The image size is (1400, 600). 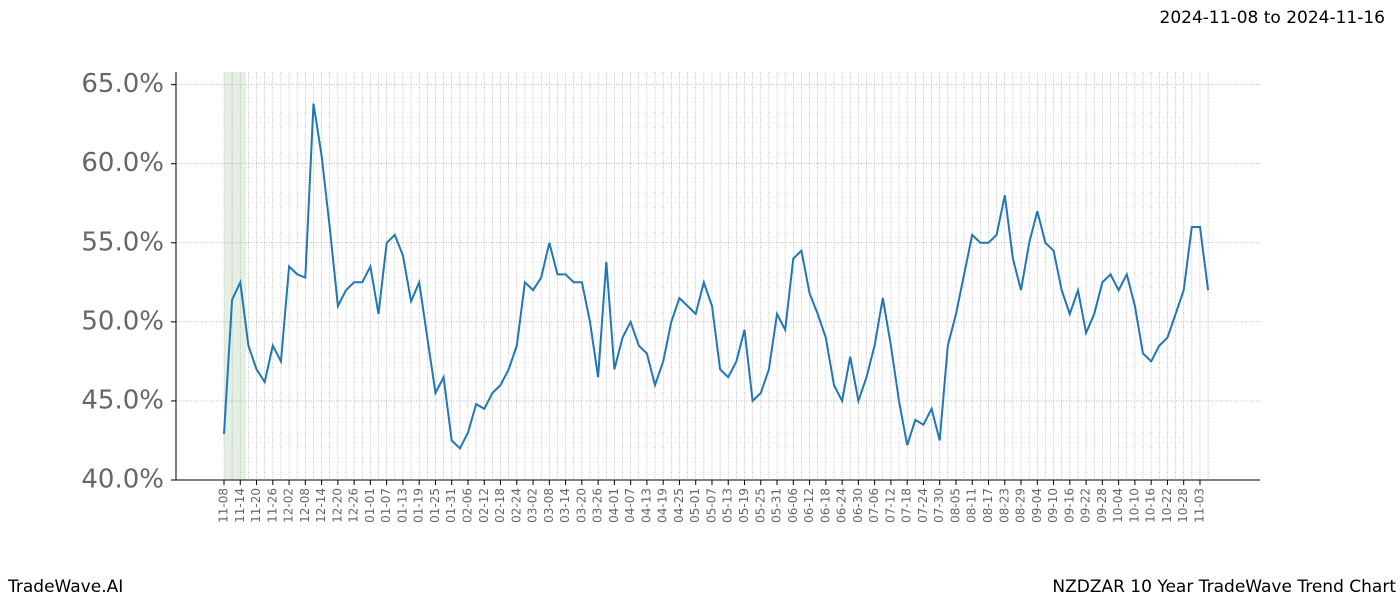 What do you see at coordinates (451, 505) in the screenshot?
I see `x-tick-label: 01-31` at bounding box center [451, 505].